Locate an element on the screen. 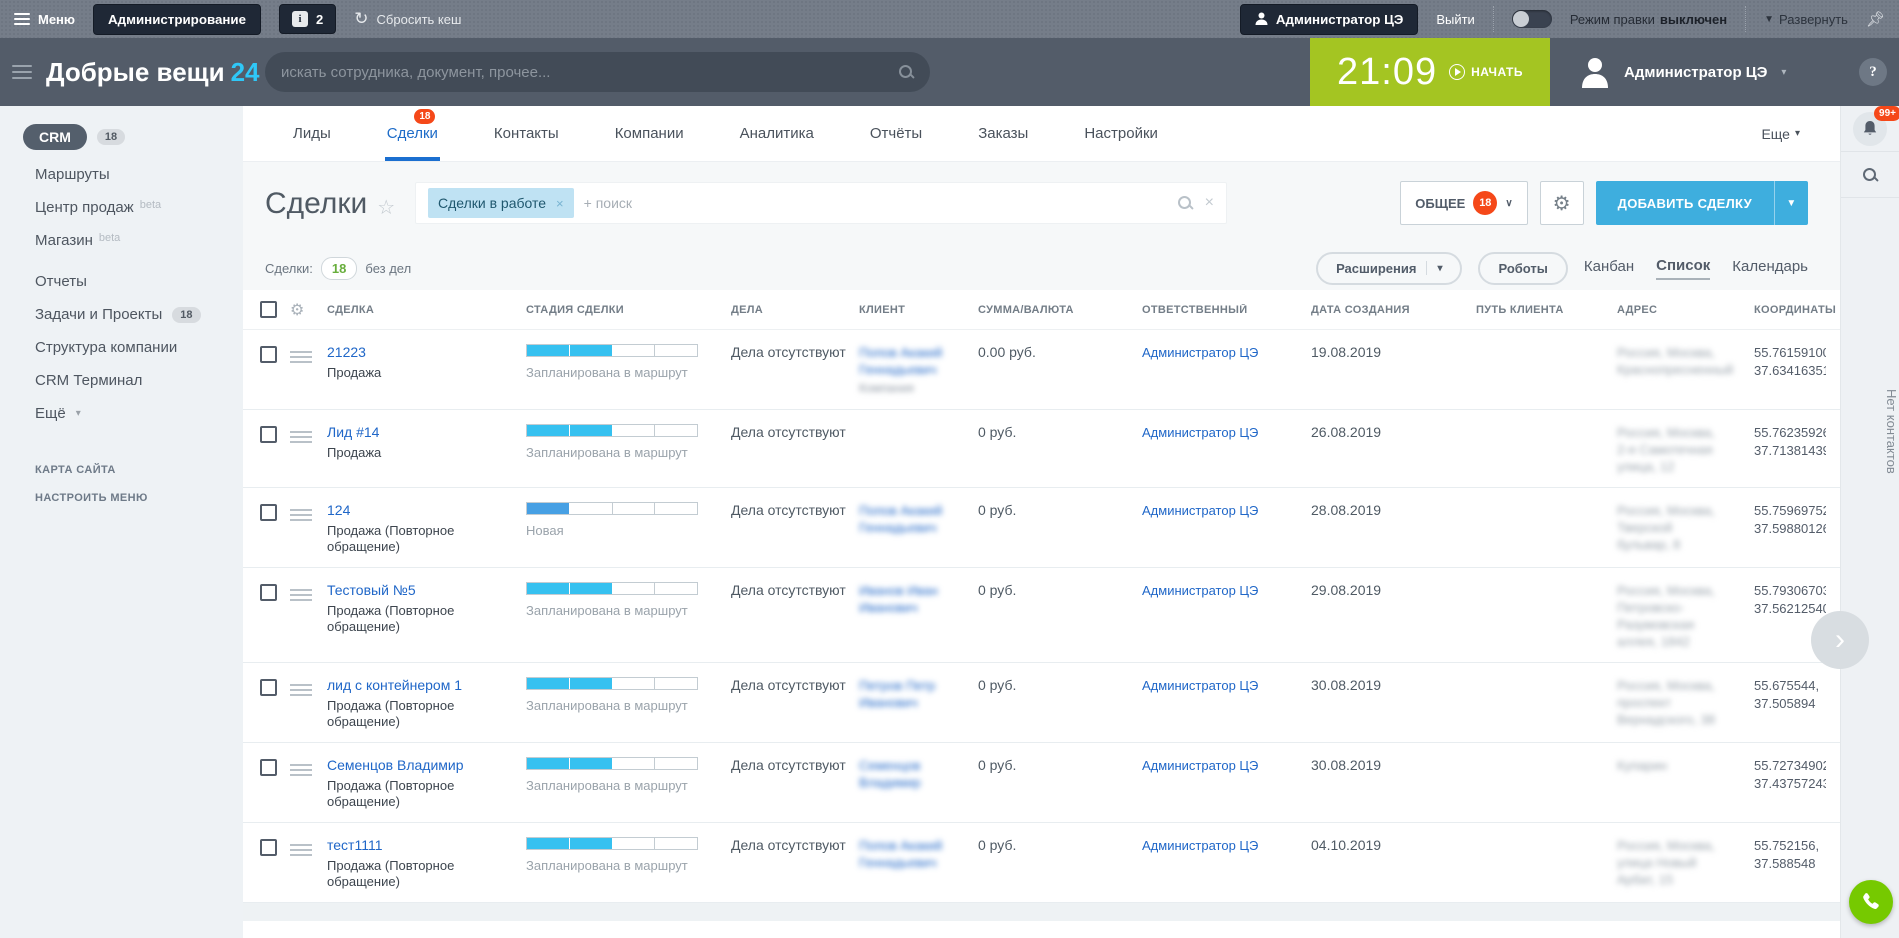  search-icon is located at coordinates (1185, 203).